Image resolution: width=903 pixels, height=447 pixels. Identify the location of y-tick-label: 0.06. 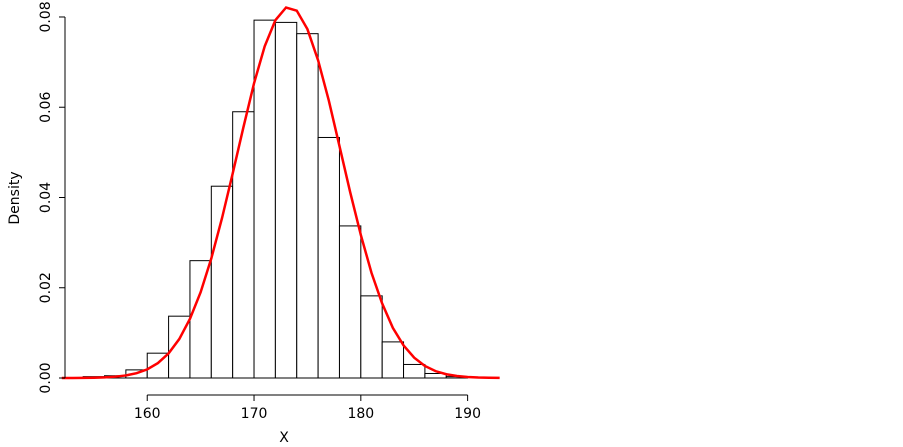
(46, 107).